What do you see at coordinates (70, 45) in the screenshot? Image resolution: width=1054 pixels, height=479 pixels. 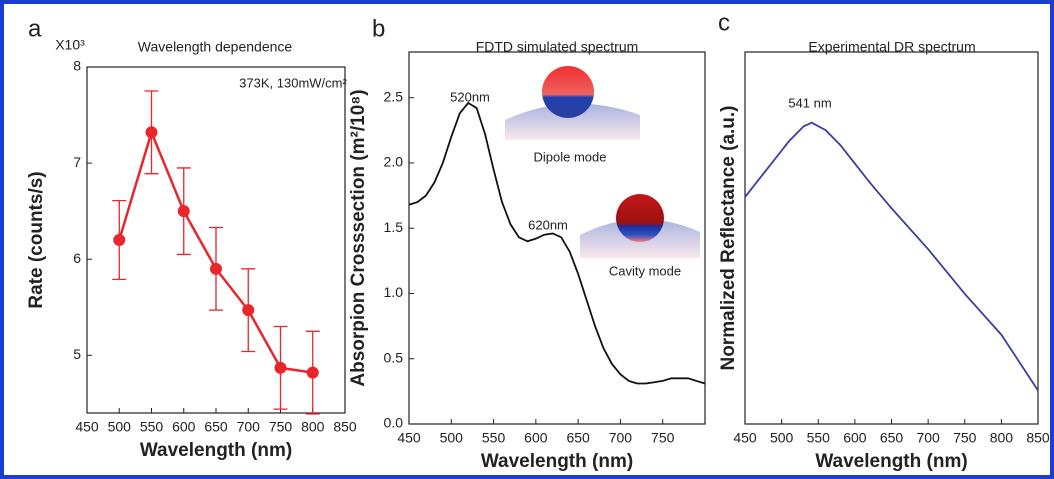 I see `y-multiplier: X10³` at bounding box center [70, 45].